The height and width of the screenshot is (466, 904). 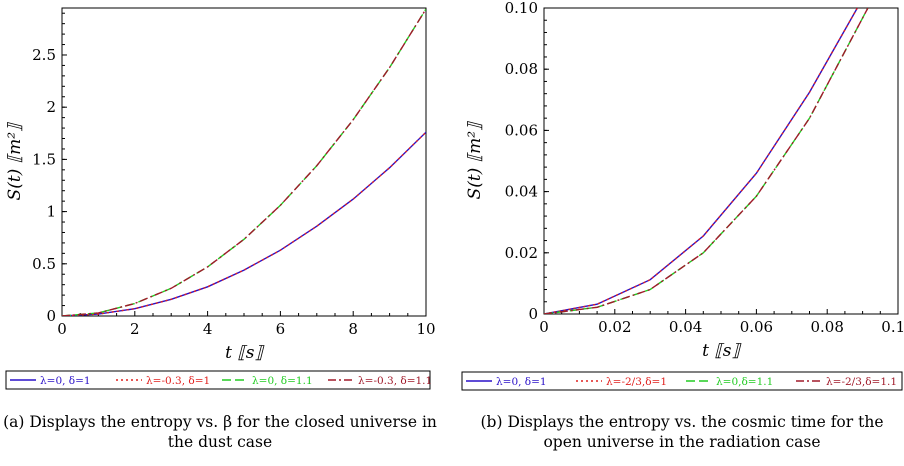 What do you see at coordinates (636, 382) in the screenshot?
I see `legend-label-2: λ=-2/3,δ=1` at bounding box center [636, 382].